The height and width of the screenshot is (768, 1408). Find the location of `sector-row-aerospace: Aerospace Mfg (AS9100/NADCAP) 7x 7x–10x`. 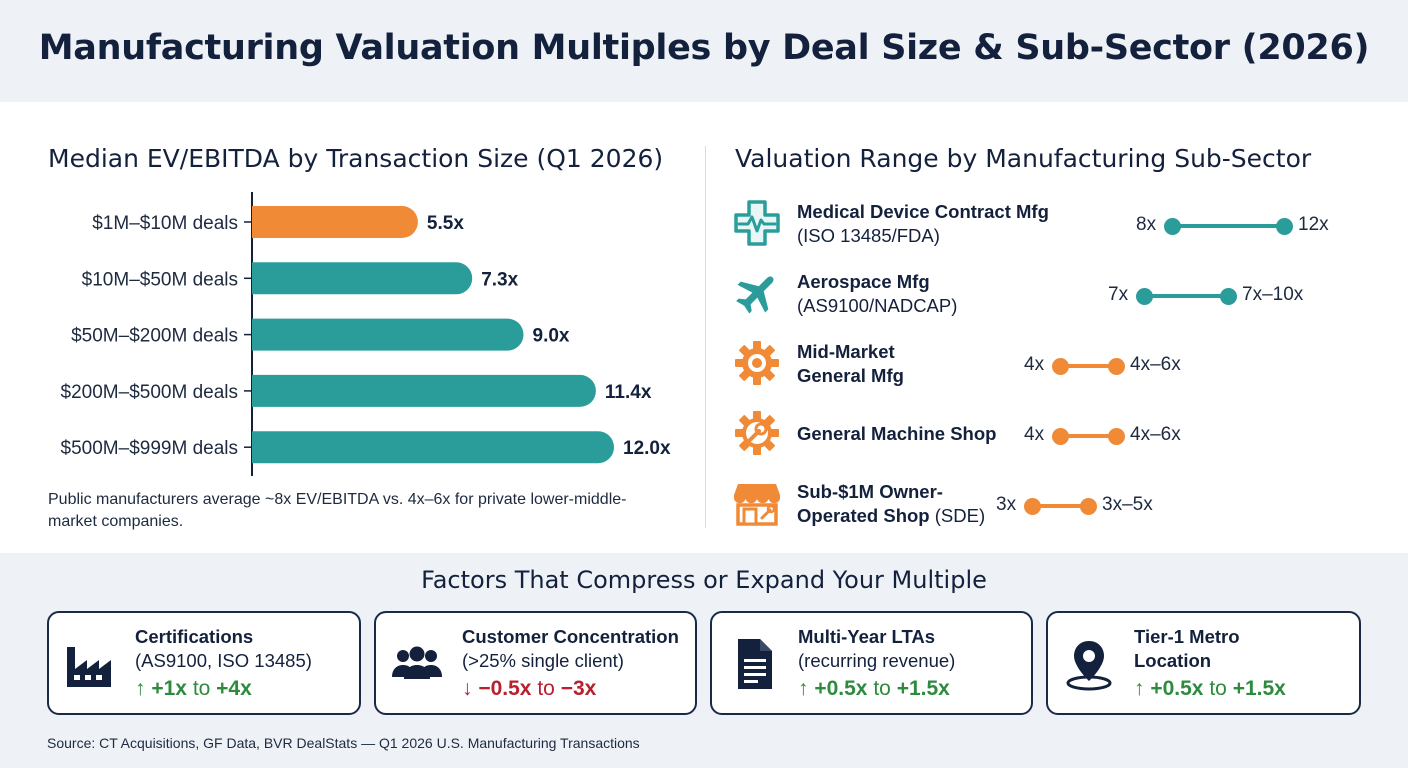

sector-row-aerospace: Aerospace Mfg (AS9100/NADCAP) 7x 7x–10x is located at coordinates (1062, 296).